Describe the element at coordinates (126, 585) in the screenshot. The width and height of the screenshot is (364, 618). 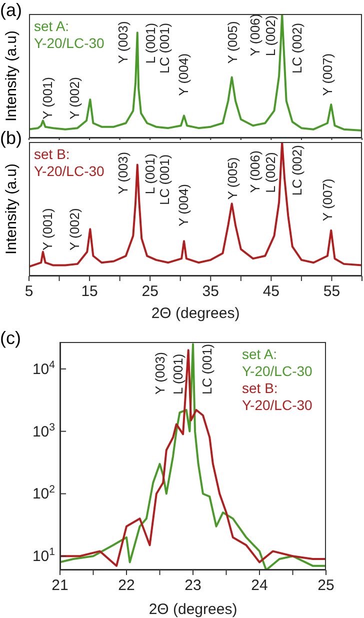
I see `x-tick-label: 22` at that location.